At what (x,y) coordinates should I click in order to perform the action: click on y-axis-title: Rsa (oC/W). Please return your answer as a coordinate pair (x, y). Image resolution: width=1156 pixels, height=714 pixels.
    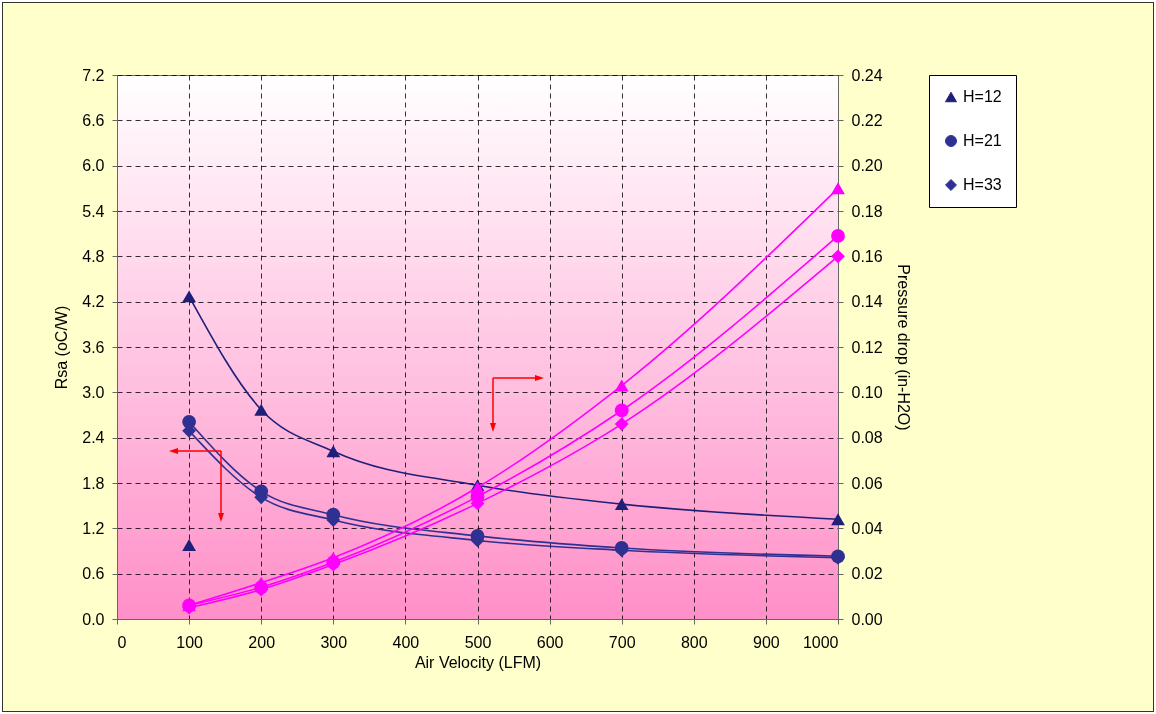
    Looking at the image, I should click on (62, 347).